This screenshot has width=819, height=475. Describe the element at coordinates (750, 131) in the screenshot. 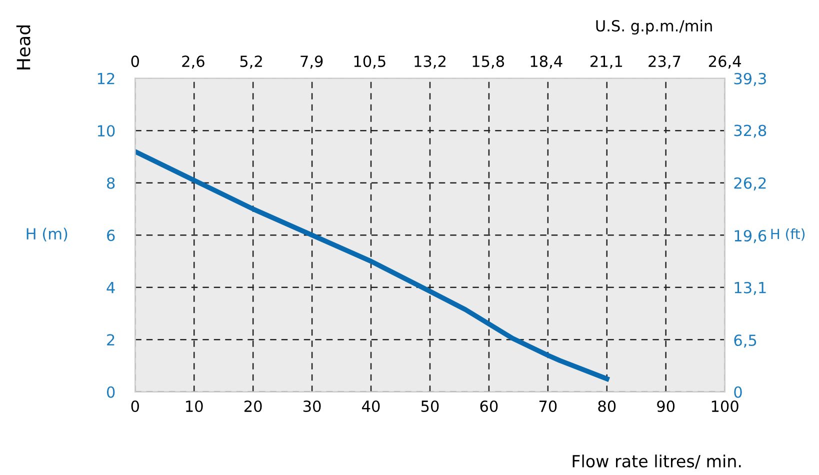

I see `y2-tick-label: 32,8` at that location.